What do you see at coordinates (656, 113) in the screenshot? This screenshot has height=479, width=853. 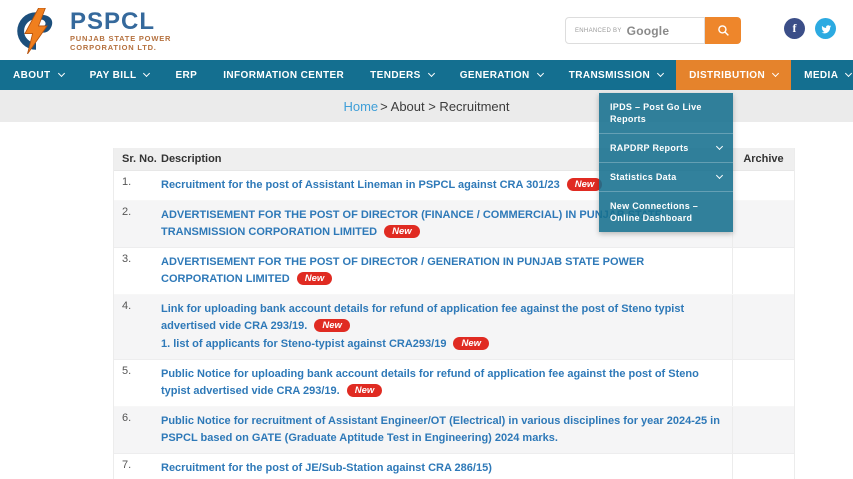 I see `dropdown-item-label: IPDS – Post Go Live Reports` at bounding box center [656, 113].